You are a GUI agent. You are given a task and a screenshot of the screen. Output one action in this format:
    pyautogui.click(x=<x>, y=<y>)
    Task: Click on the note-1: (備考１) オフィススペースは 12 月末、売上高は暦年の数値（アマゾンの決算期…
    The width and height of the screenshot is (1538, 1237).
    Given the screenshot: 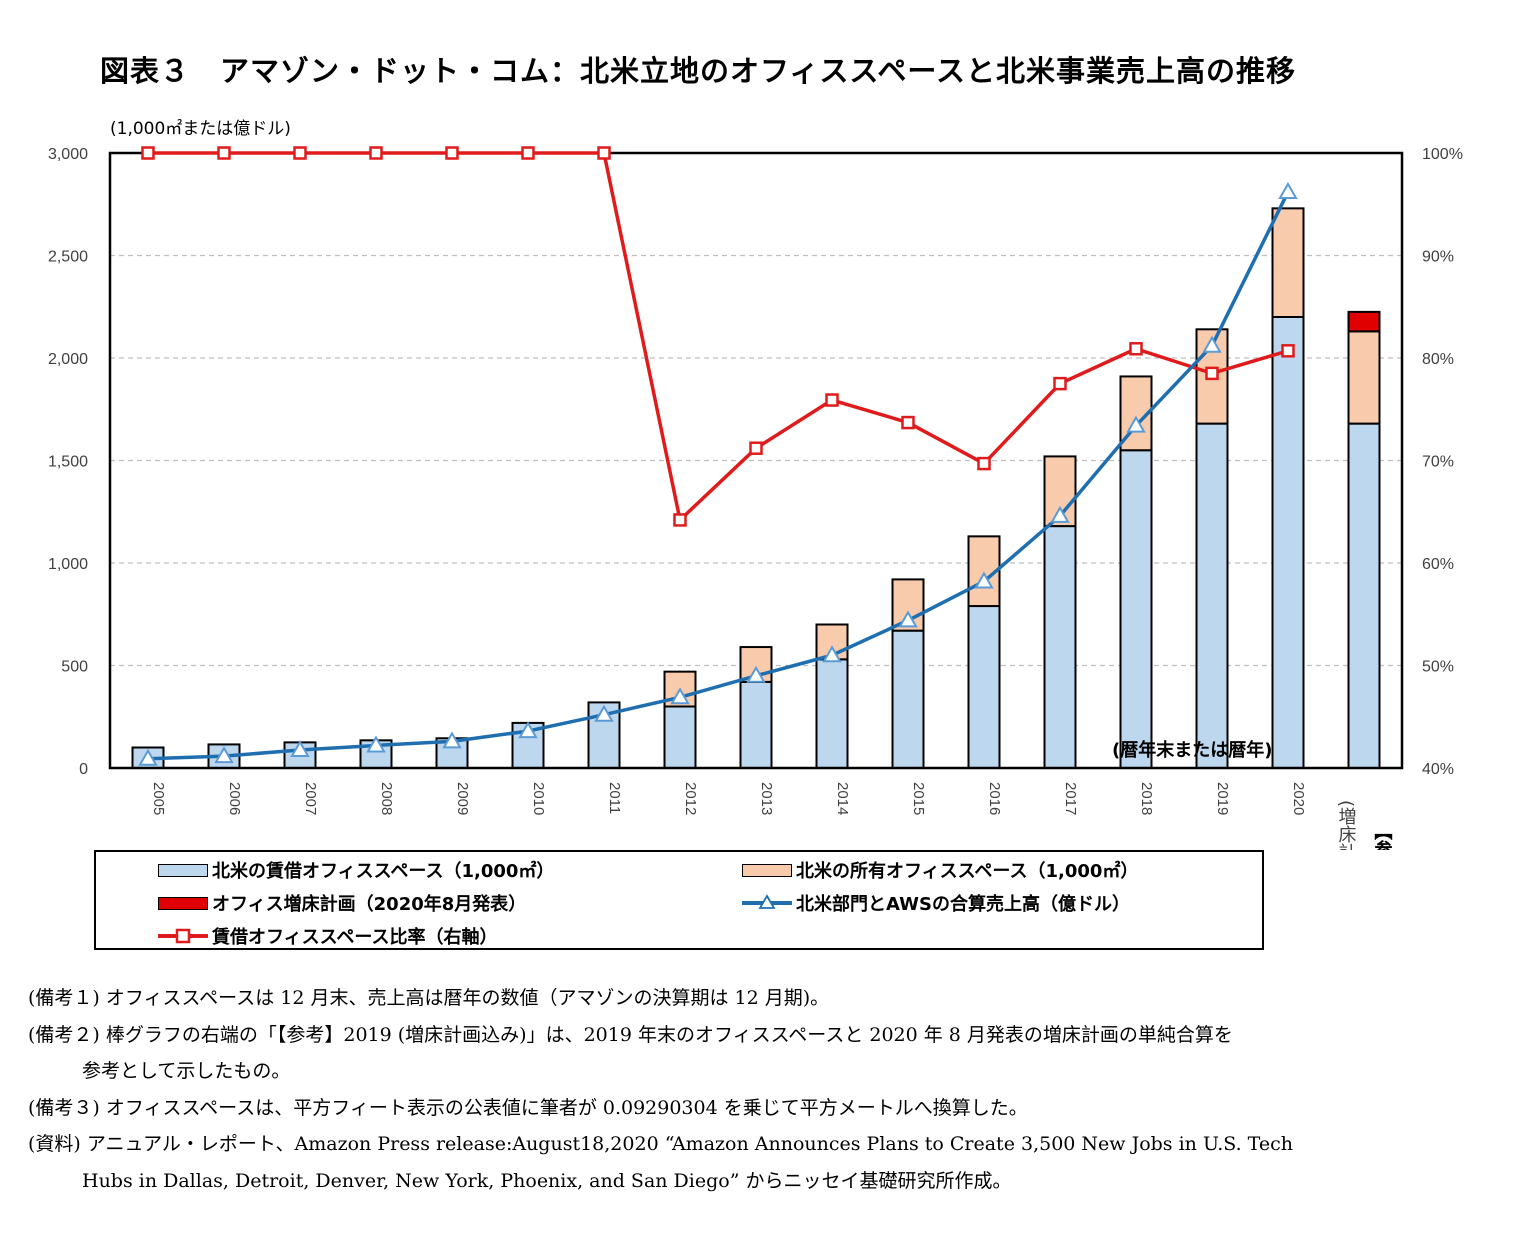 What is the action you would take?
    pyautogui.click(x=429, y=998)
    